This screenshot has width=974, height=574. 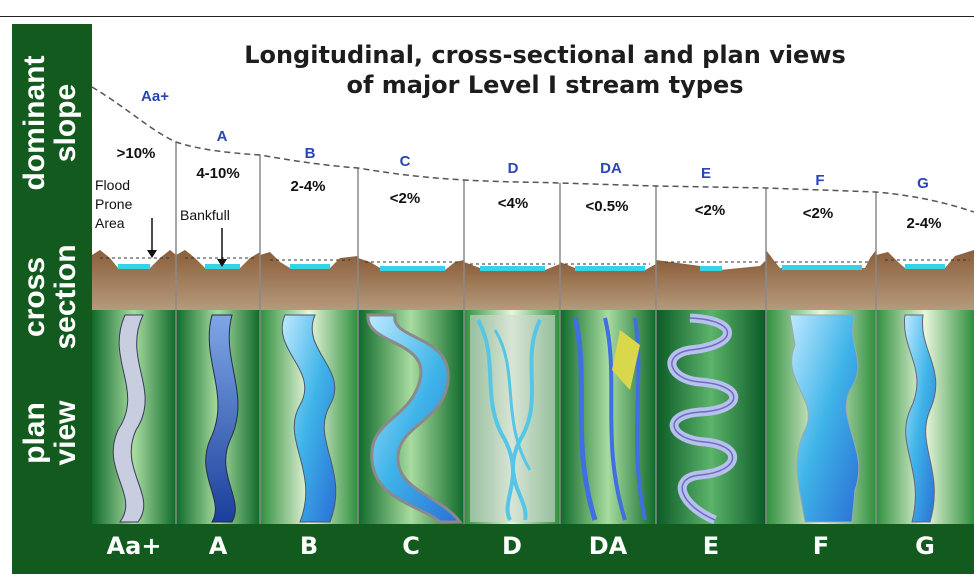 I want to click on flood-prone-area-label: Flood Prone Area, so click(x=114, y=204).